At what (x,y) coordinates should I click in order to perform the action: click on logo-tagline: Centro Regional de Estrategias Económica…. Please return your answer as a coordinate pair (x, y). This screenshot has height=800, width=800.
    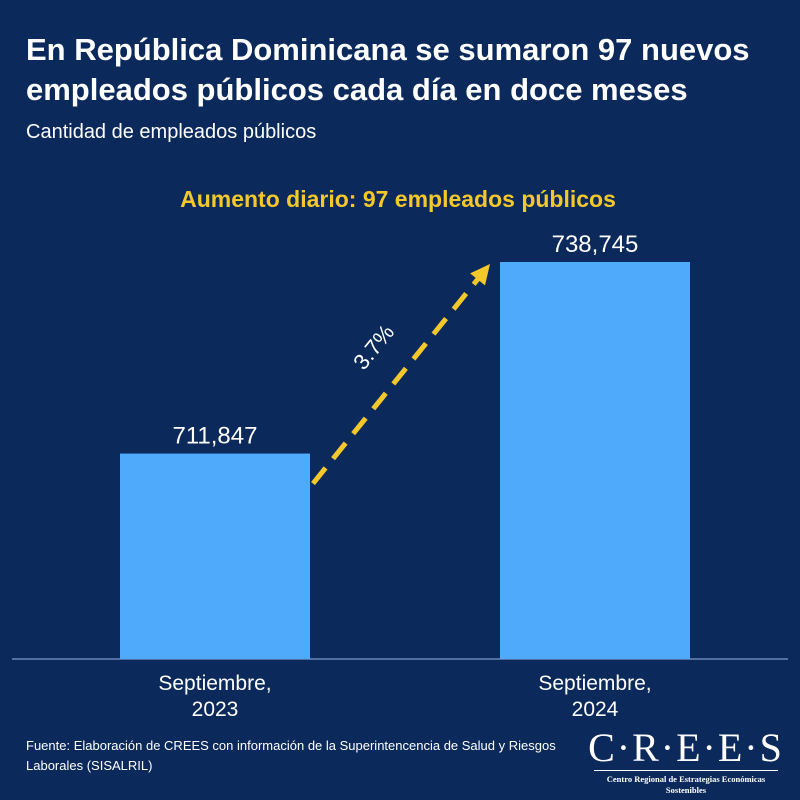
    Looking at the image, I should click on (686, 784).